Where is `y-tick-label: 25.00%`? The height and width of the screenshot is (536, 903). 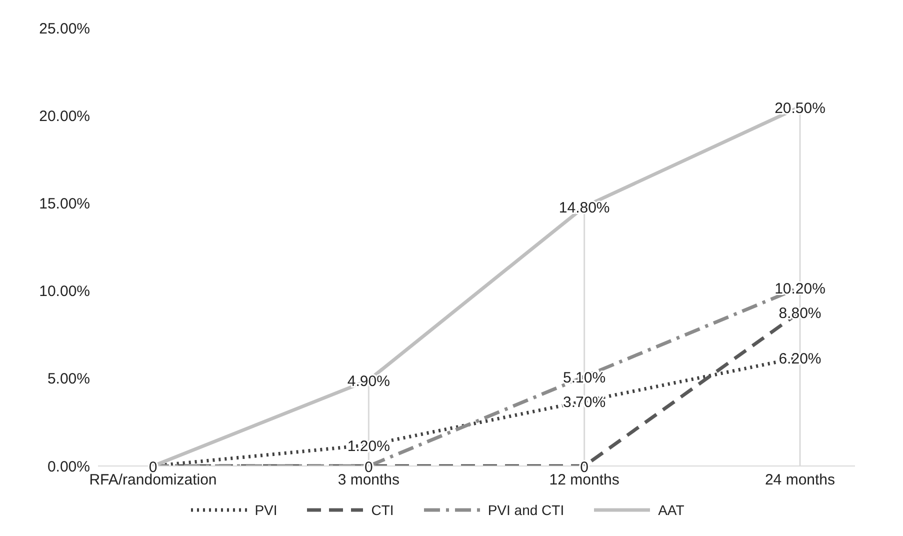
y-tick-label: 25.00% is located at coordinates (64, 29).